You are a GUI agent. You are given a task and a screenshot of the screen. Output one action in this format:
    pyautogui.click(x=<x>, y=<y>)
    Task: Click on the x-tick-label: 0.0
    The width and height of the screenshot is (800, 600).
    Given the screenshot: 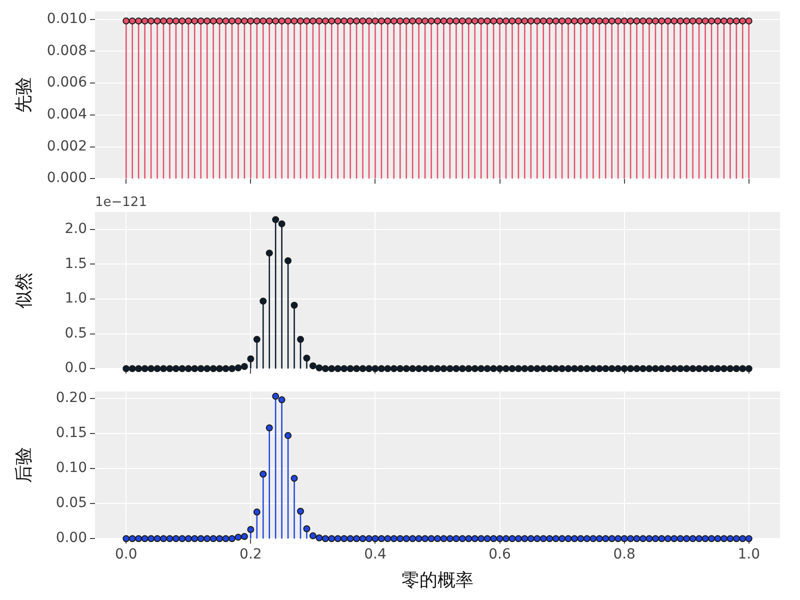 What is the action you would take?
    pyautogui.click(x=126, y=554)
    